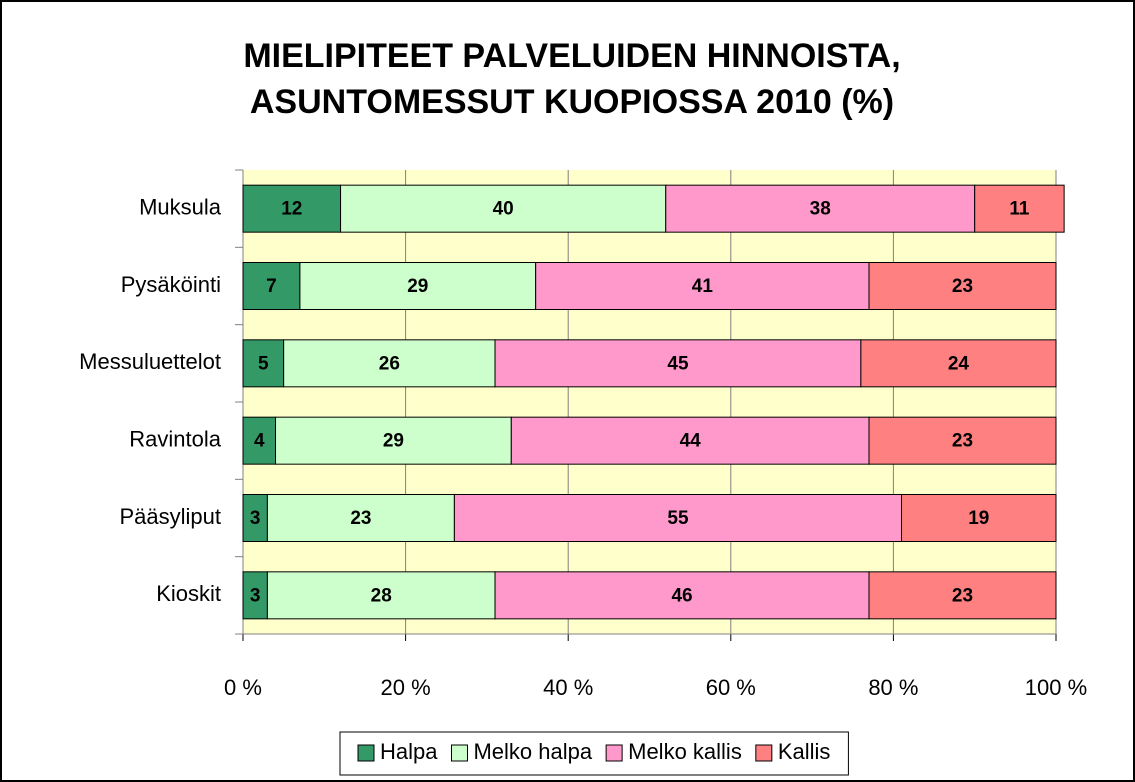 The width and height of the screenshot is (1135, 782). Describe the element at coordinates (150, 361) in the screenshot. I see `y-tick-label: Messuluettelot` at that location.